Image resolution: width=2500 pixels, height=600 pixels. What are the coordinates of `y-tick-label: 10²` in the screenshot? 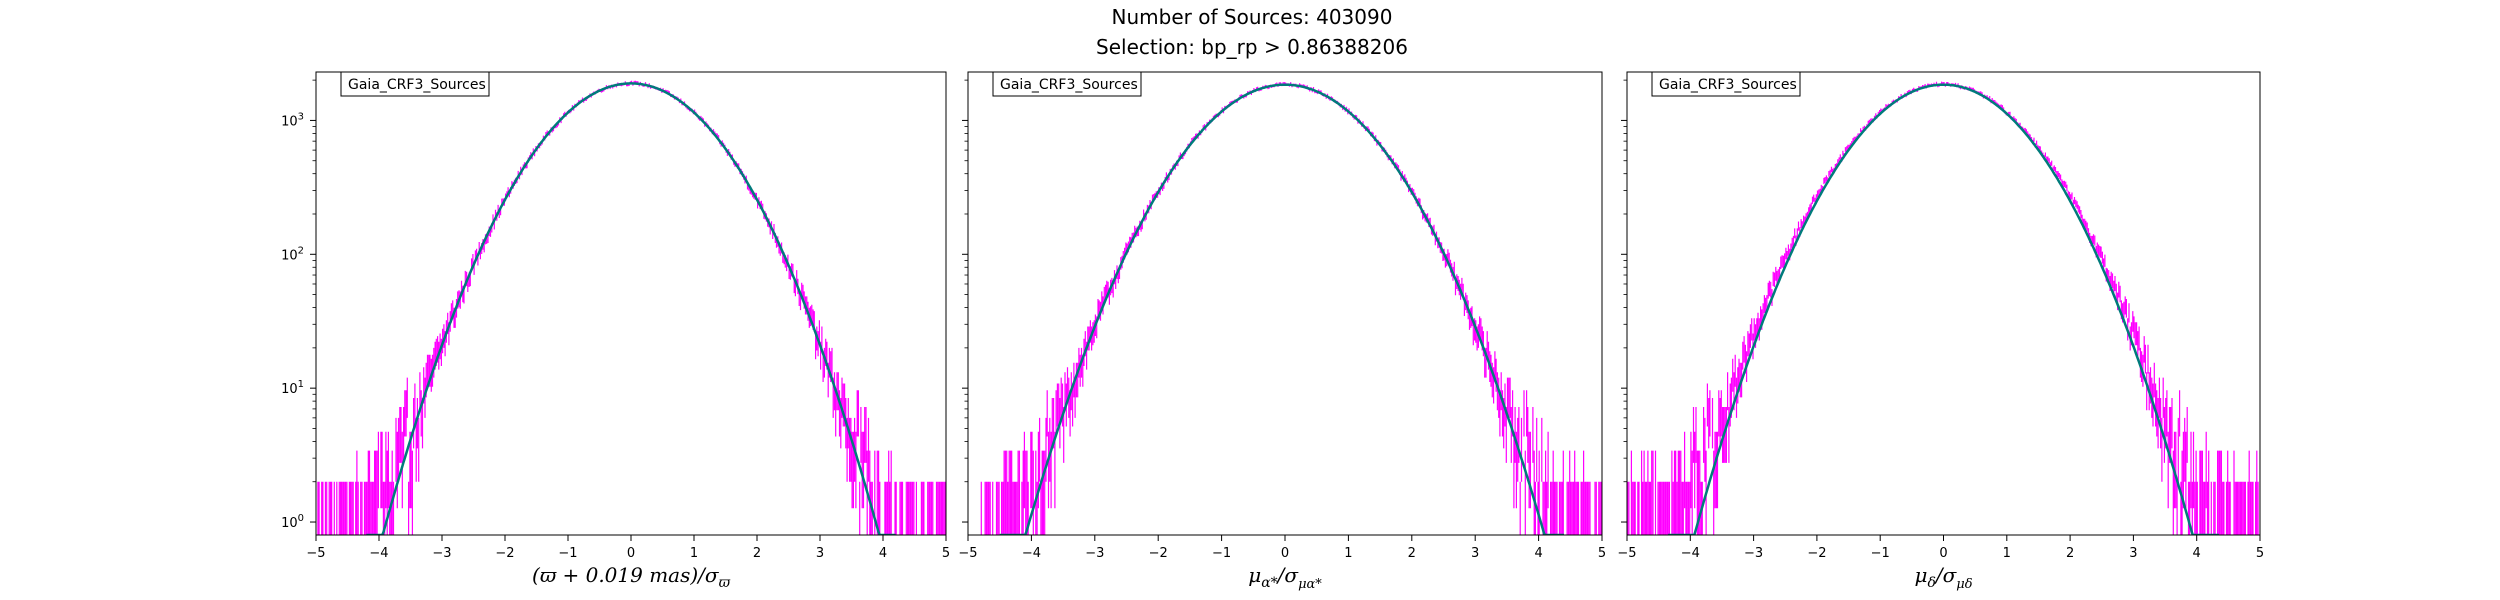 It's located at (292, 254).